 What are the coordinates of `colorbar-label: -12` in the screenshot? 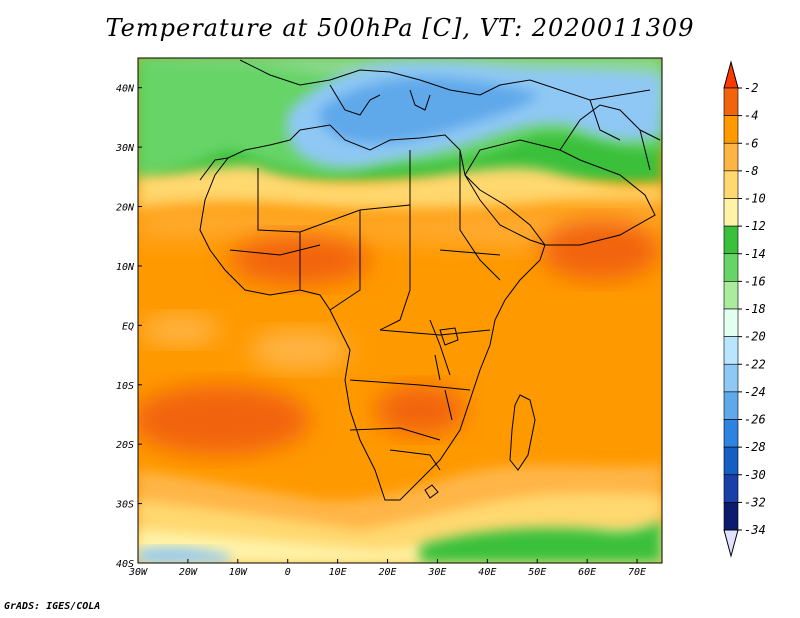 It's located at (755, 226).